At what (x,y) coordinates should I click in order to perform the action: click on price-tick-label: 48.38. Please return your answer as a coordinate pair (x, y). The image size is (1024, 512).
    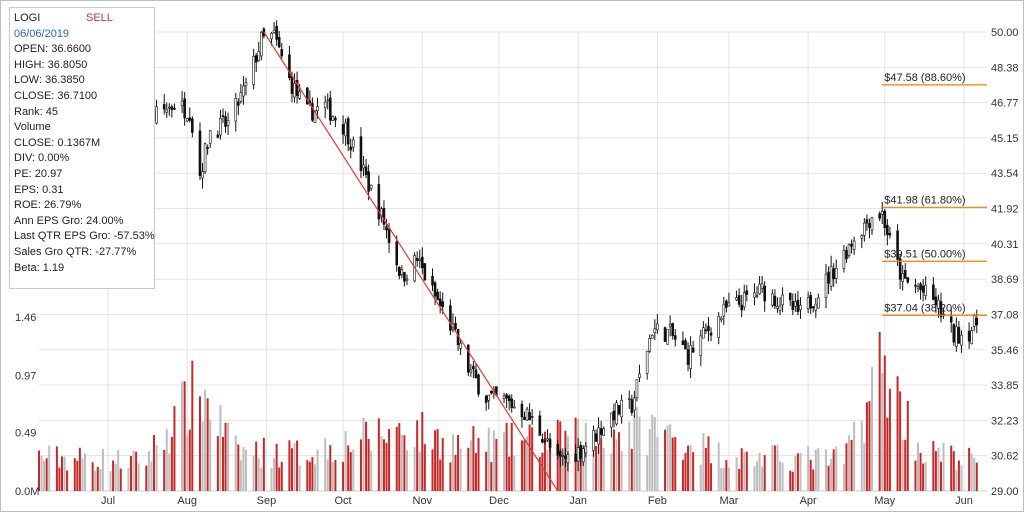
    Looking at the image, I should click on (1005, 68).